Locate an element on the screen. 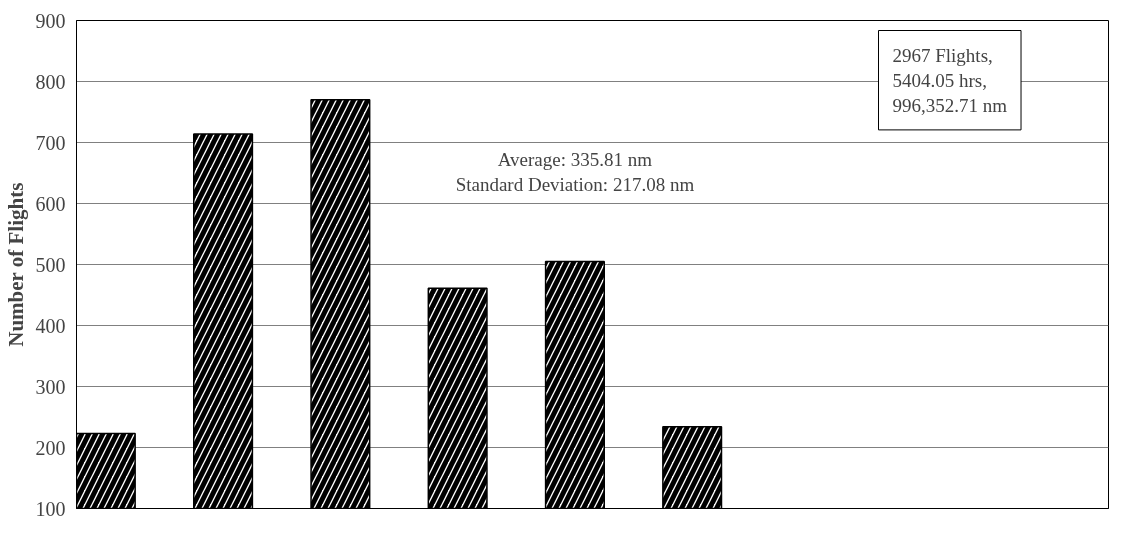 The height and width of the screenshot is (538, 1124). y-tick-label: 700 is located at coordinates (50, 142).